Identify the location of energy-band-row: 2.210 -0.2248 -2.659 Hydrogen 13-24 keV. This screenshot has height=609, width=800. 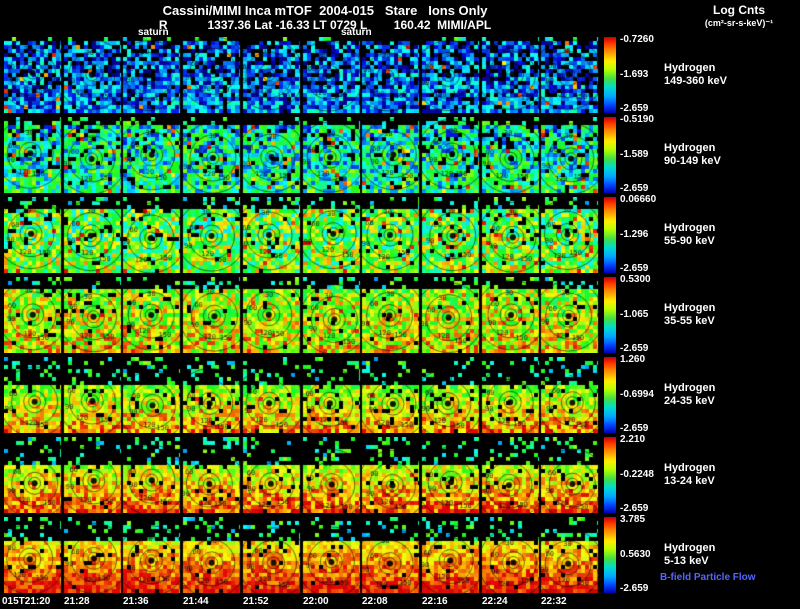
(402, 474).